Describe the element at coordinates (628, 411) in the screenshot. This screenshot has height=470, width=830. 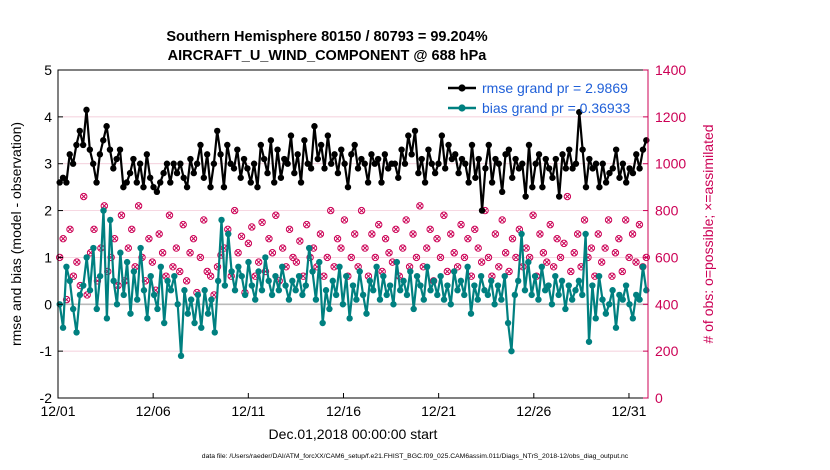
I see `x-tick-label: 12/31` at that location.